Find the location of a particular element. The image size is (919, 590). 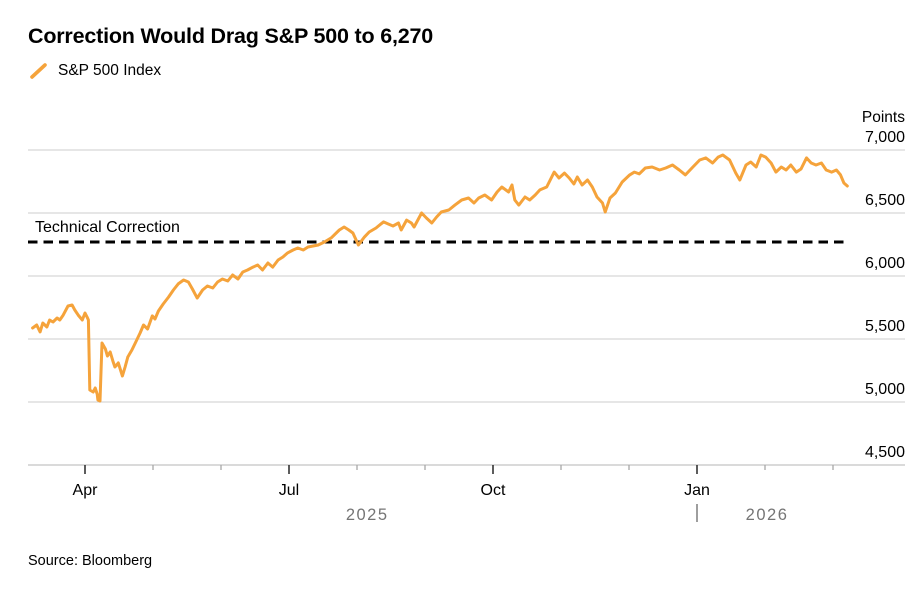

y-axis-tick-label: 6,500 is located at coordinates (885, 200).